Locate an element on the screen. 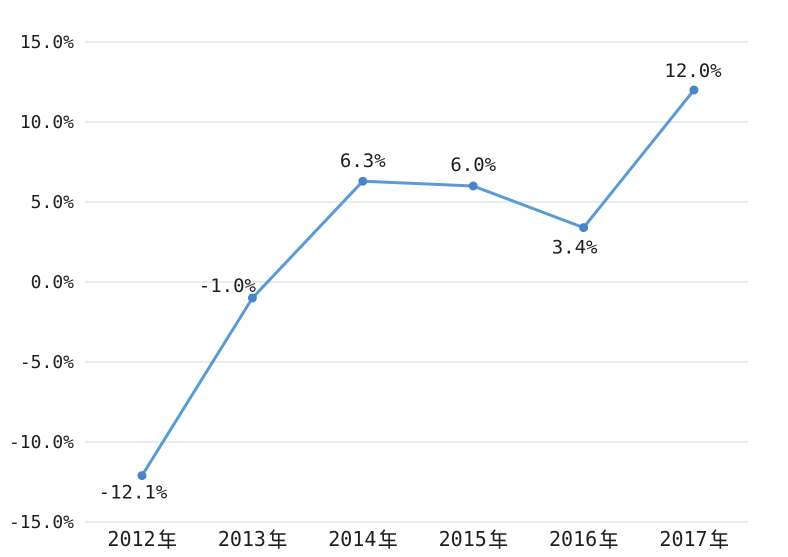 This screenshot has height=557, width=788. data-label: 12.0% is located at coordinates (693, 71).